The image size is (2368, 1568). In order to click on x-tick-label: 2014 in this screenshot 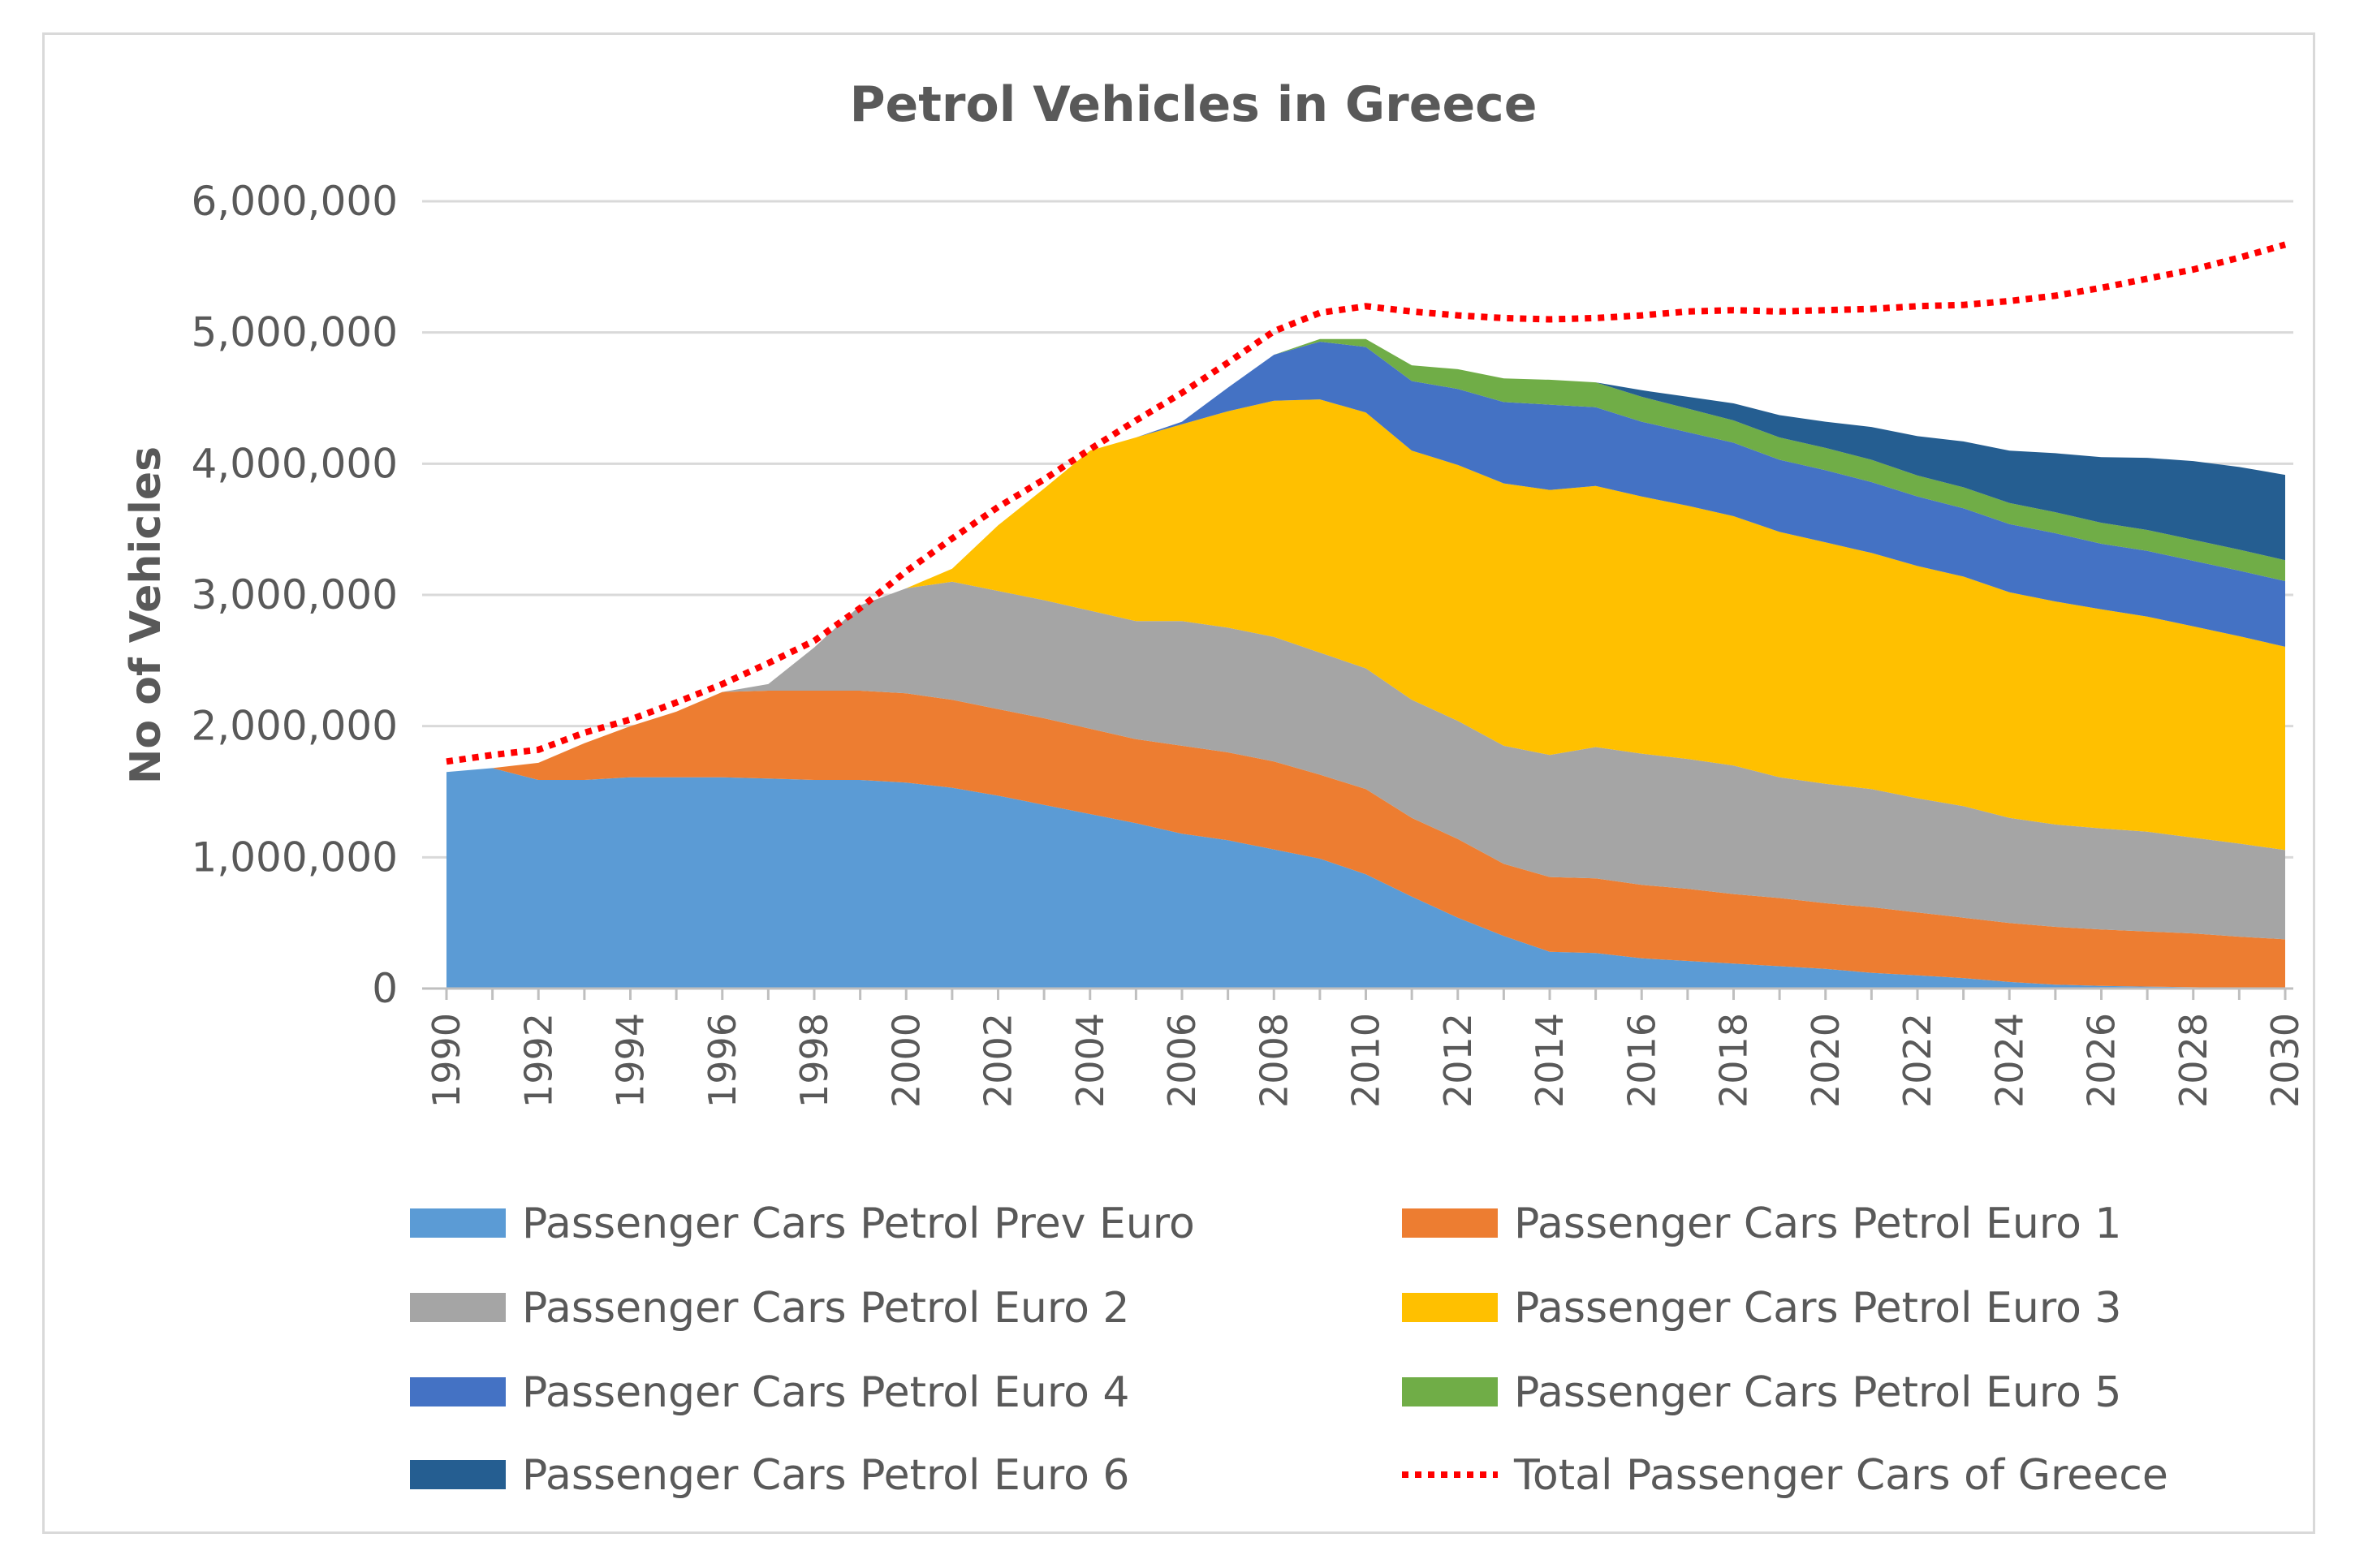, I will do `click(1550, 1060)`.